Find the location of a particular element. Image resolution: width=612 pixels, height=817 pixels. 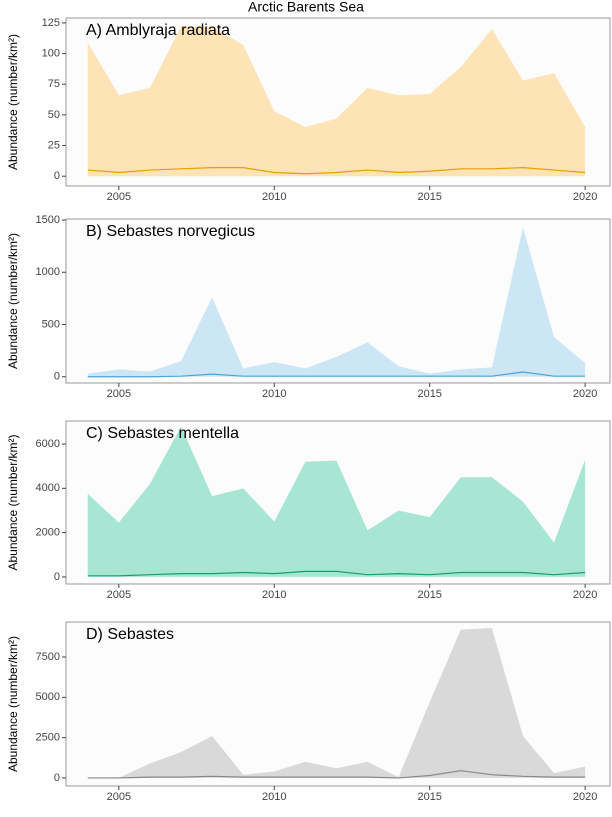

y-tick-label: 6000 is located at coordinates (48, 444).